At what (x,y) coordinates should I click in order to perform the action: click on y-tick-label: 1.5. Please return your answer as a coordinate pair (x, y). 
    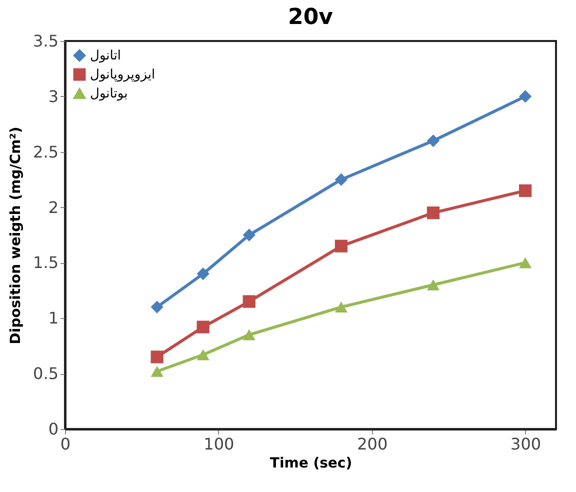
    Looking at the image, I should click on (45, 262).